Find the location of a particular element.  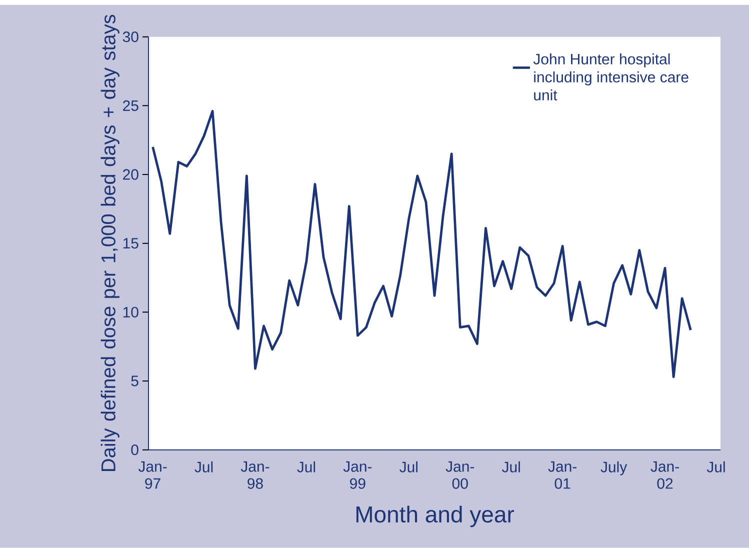

y-axis-title: Daily defined dose per 1,000 bed days + day stays is located at coordinates (110, 243).